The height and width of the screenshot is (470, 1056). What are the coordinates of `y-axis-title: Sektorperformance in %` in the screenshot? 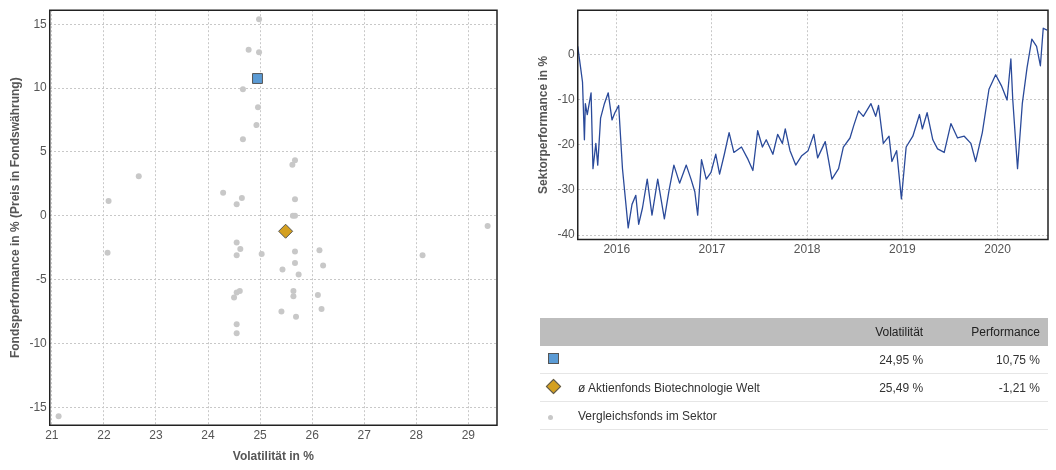 It's located at (542, 124).